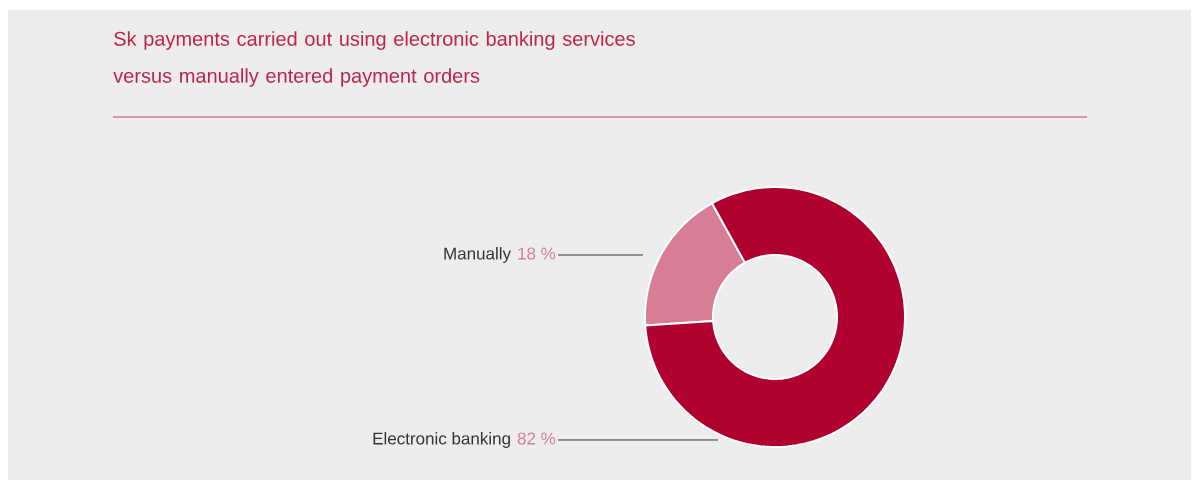 This screenshot has height=480, width=1199. I want to click on chart-title: Sk payments carried out using electronic banking services versus manually entered payment orders, so click(374, 59).